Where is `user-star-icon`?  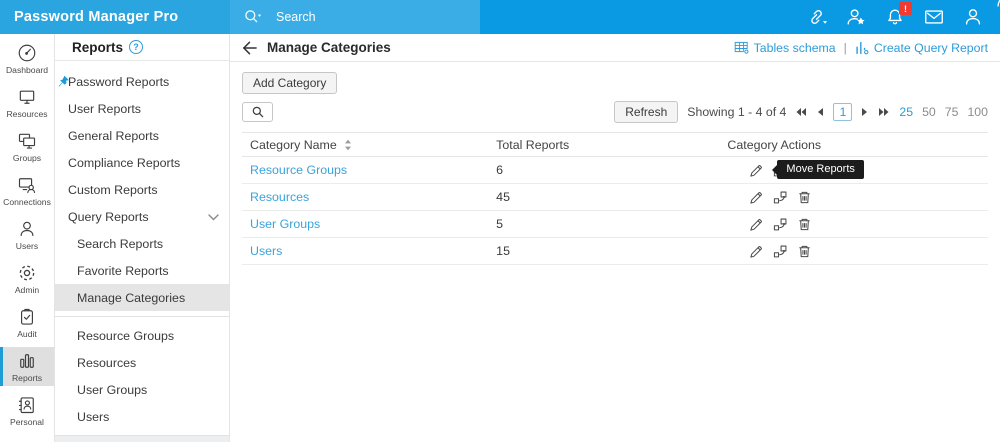
user-star-icon is located at coordinates (856, 17).